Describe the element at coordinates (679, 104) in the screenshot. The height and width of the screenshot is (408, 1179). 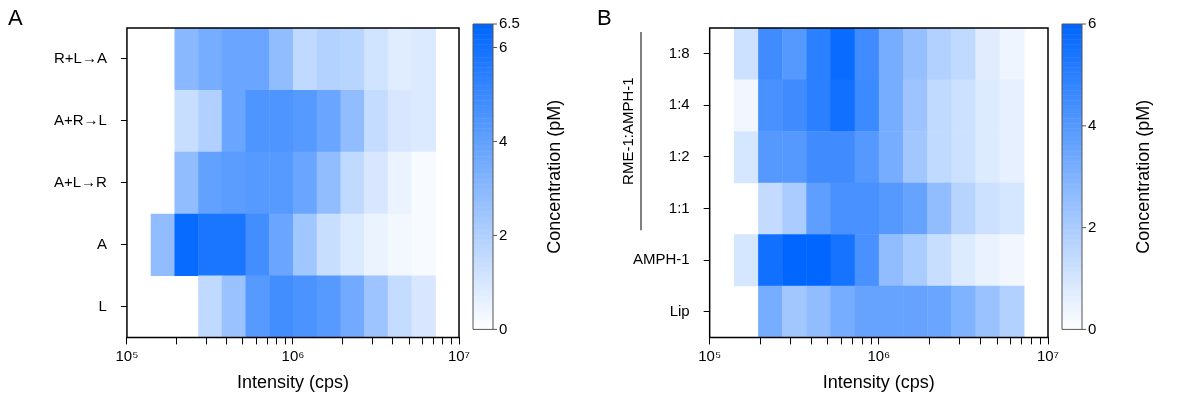
I see `y-tick-label: 1:4` at that location.